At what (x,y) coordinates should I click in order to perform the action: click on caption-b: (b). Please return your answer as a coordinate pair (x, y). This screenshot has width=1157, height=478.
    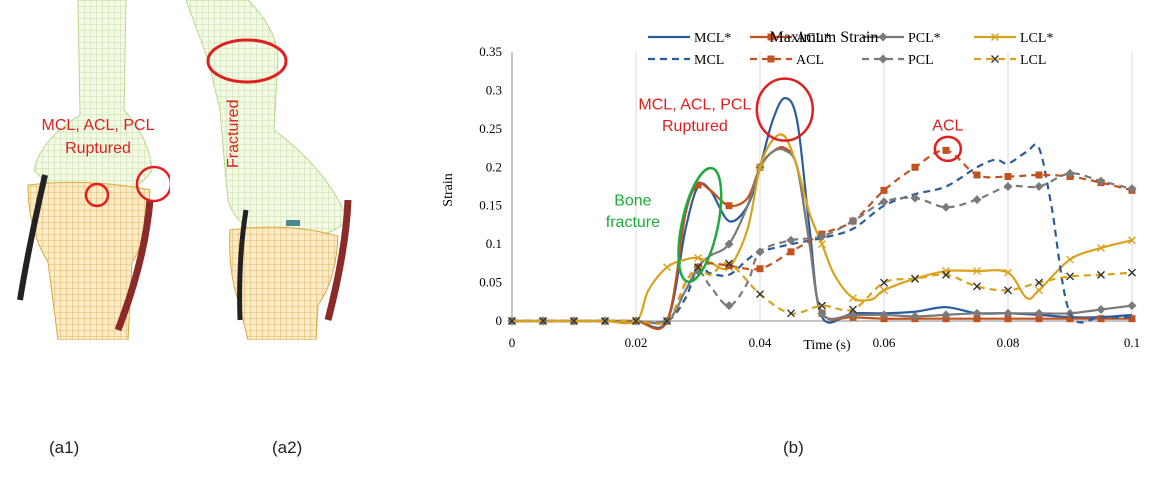
    Looking at the image, I should click on (793, 447).